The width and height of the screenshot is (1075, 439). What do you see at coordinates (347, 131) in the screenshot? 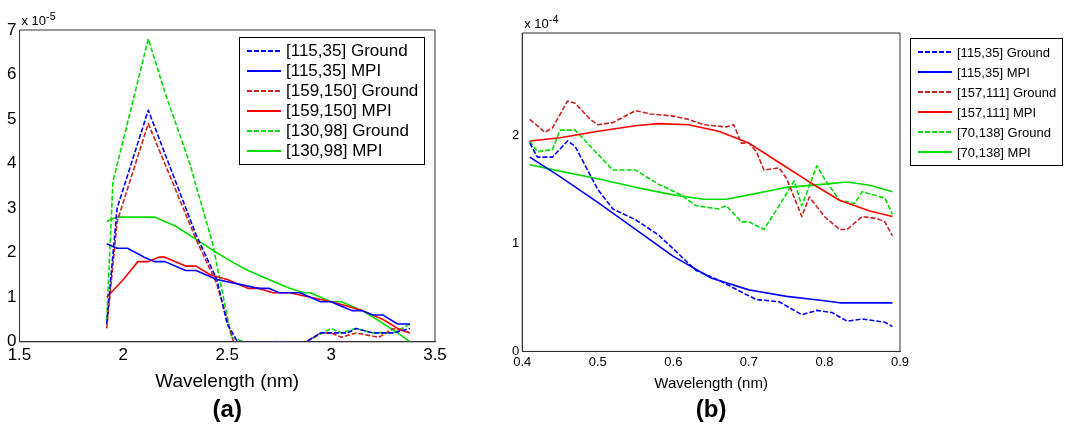
I see `legend-label: [130,98] Ground` at bounding box center [347, 131].